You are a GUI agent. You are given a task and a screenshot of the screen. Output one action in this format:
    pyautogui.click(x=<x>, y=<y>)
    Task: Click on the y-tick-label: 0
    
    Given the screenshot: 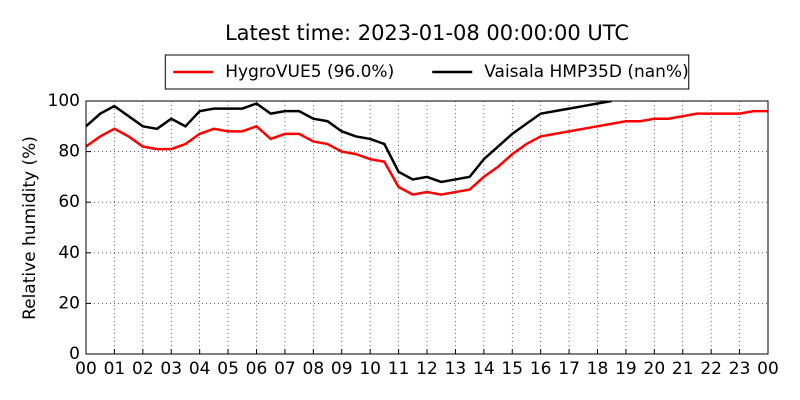 What is the action you would take?
    pyautogui.click(x=74, y=354)
    